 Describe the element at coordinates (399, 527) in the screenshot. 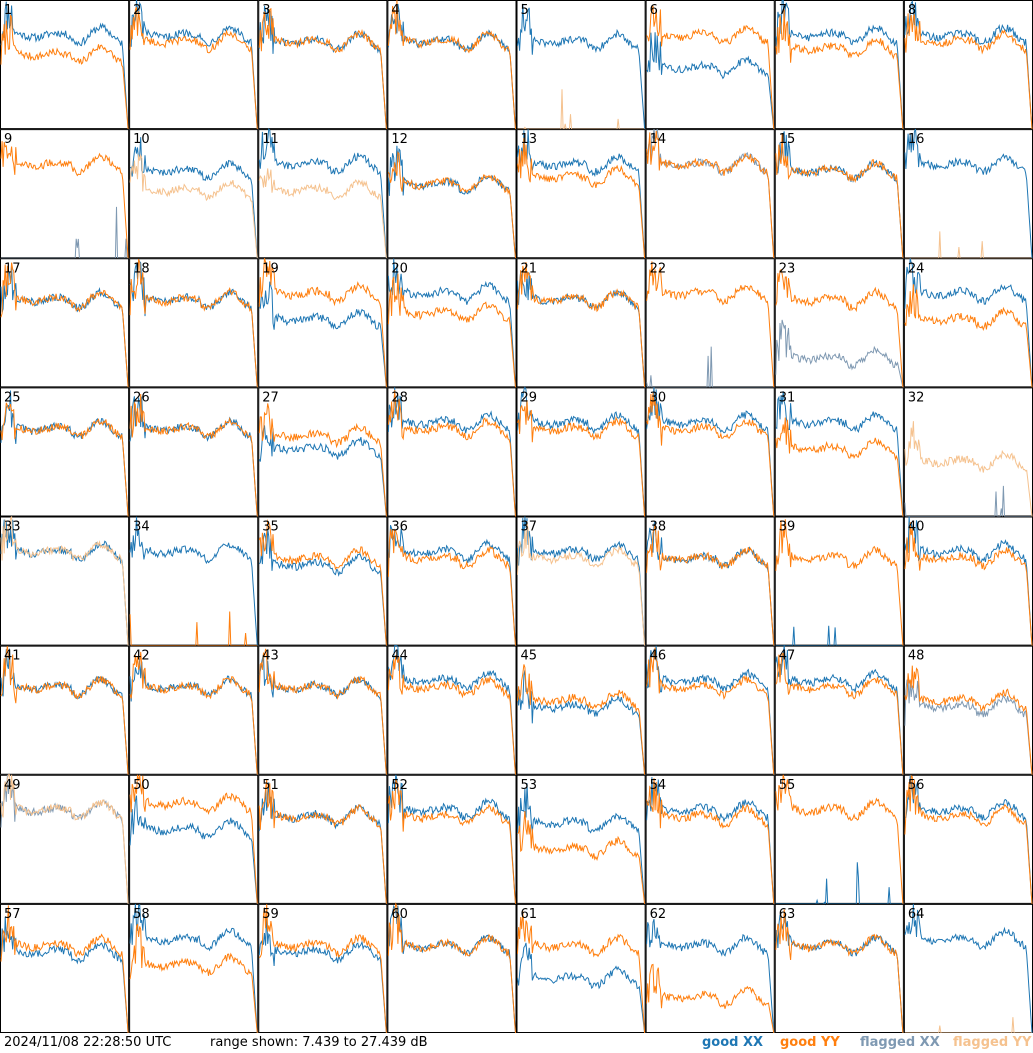

I see `panel-number-label: 36` at that location.